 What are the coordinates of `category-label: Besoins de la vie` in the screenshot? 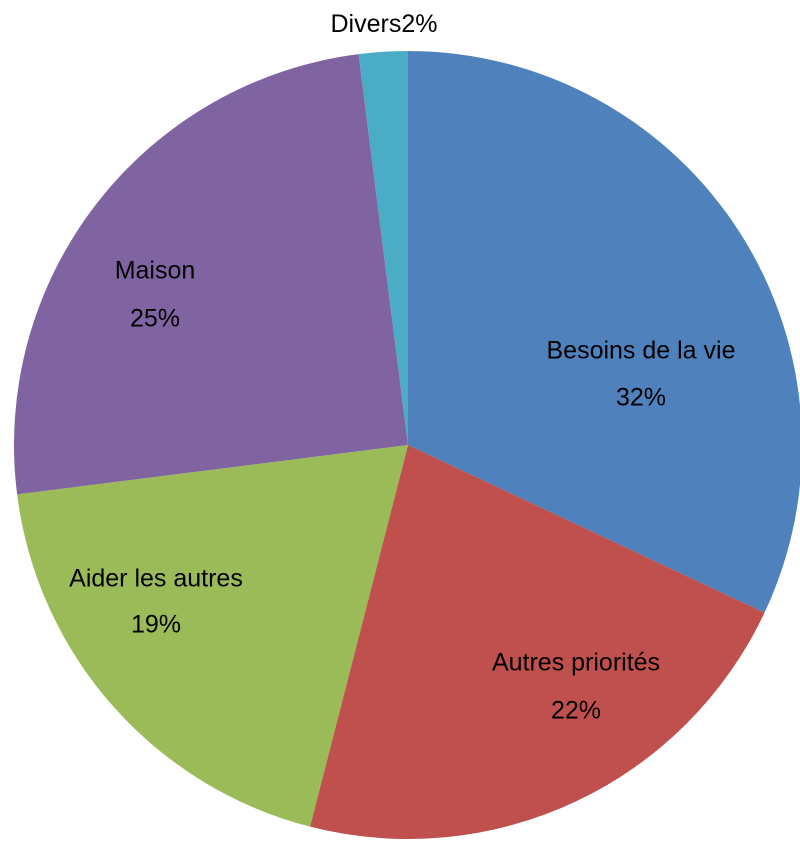 It's located at (640, 351).